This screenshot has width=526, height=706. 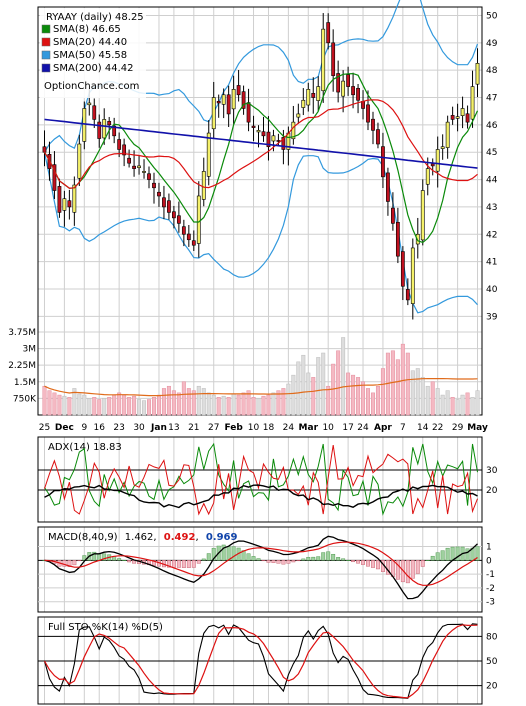 I want to click on date-tick-label: 24, so click(x=363, y=428).